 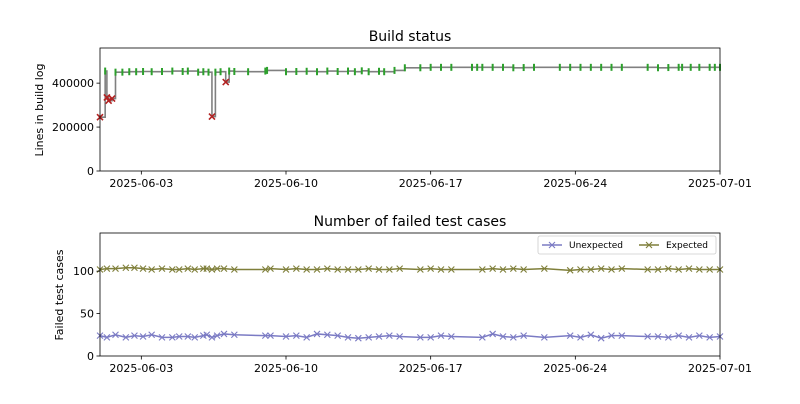 I want to click on failed-tests-title: Number of failed test cases, so click(x=410, y=222).